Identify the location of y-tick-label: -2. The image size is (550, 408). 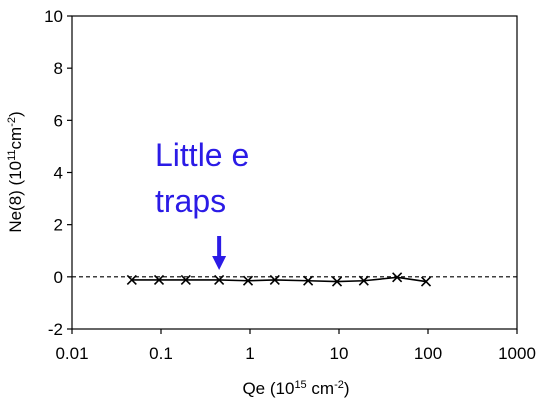
(55, 329).